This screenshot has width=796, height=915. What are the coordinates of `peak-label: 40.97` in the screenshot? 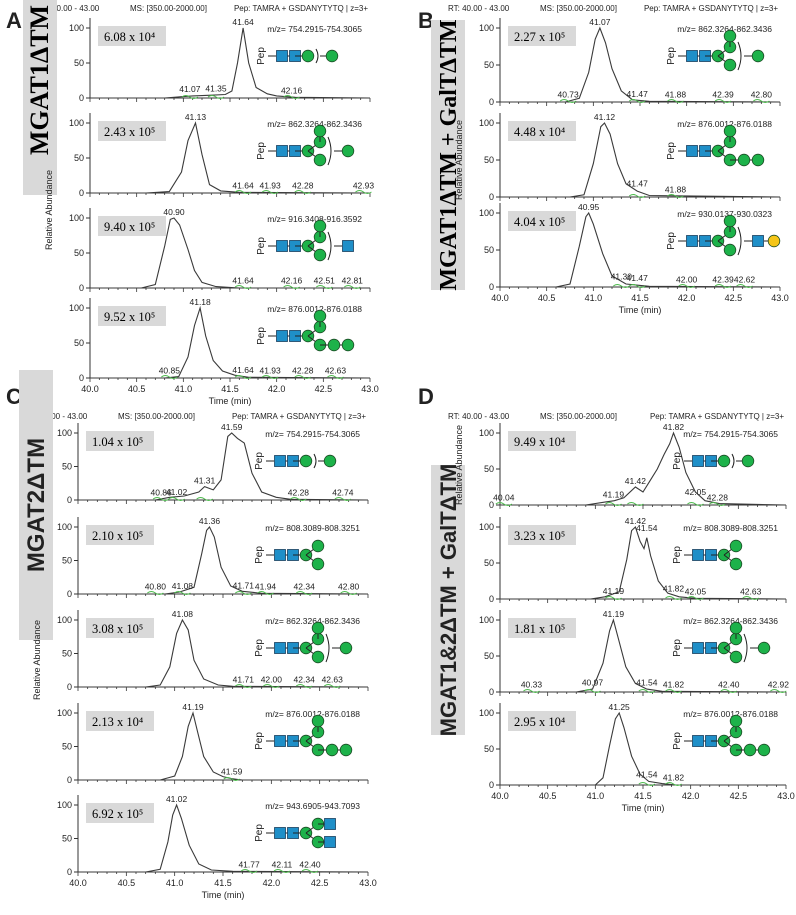 It's located at (593, 682).